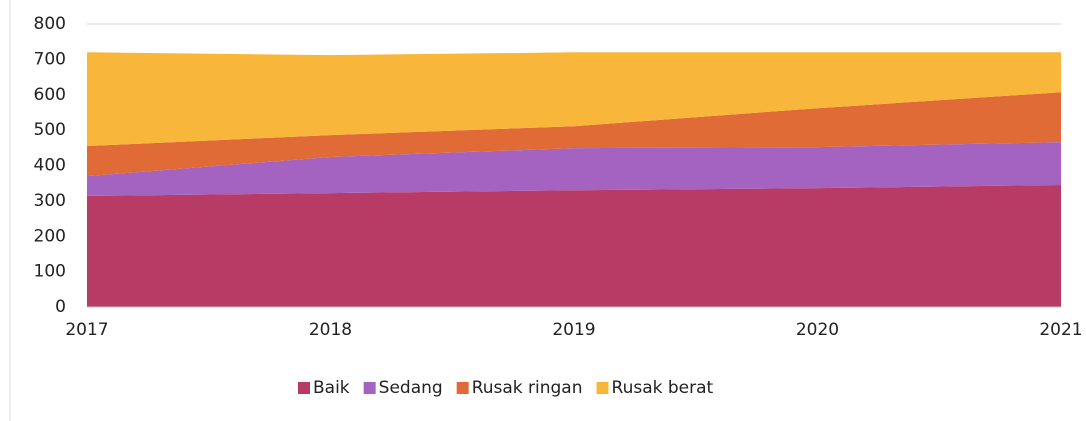  What do you see at coordinates (817, 330) in the screenshot?
I see `x-tick-label: 2020` at bounding box center [817, 330].